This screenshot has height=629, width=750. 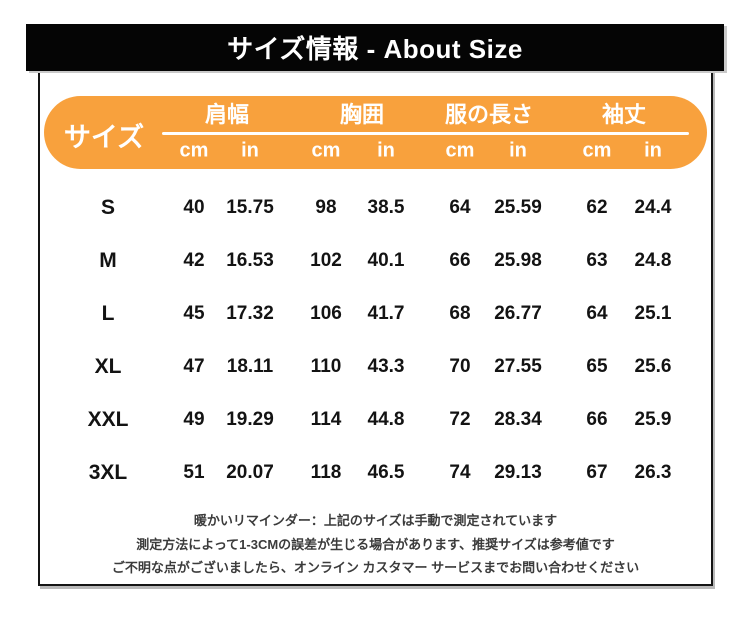 What do you see at coordinates (653, 150) in the screenshot?
I see `unit-header-sleeve-in: in` at bounding box center [653, 150].